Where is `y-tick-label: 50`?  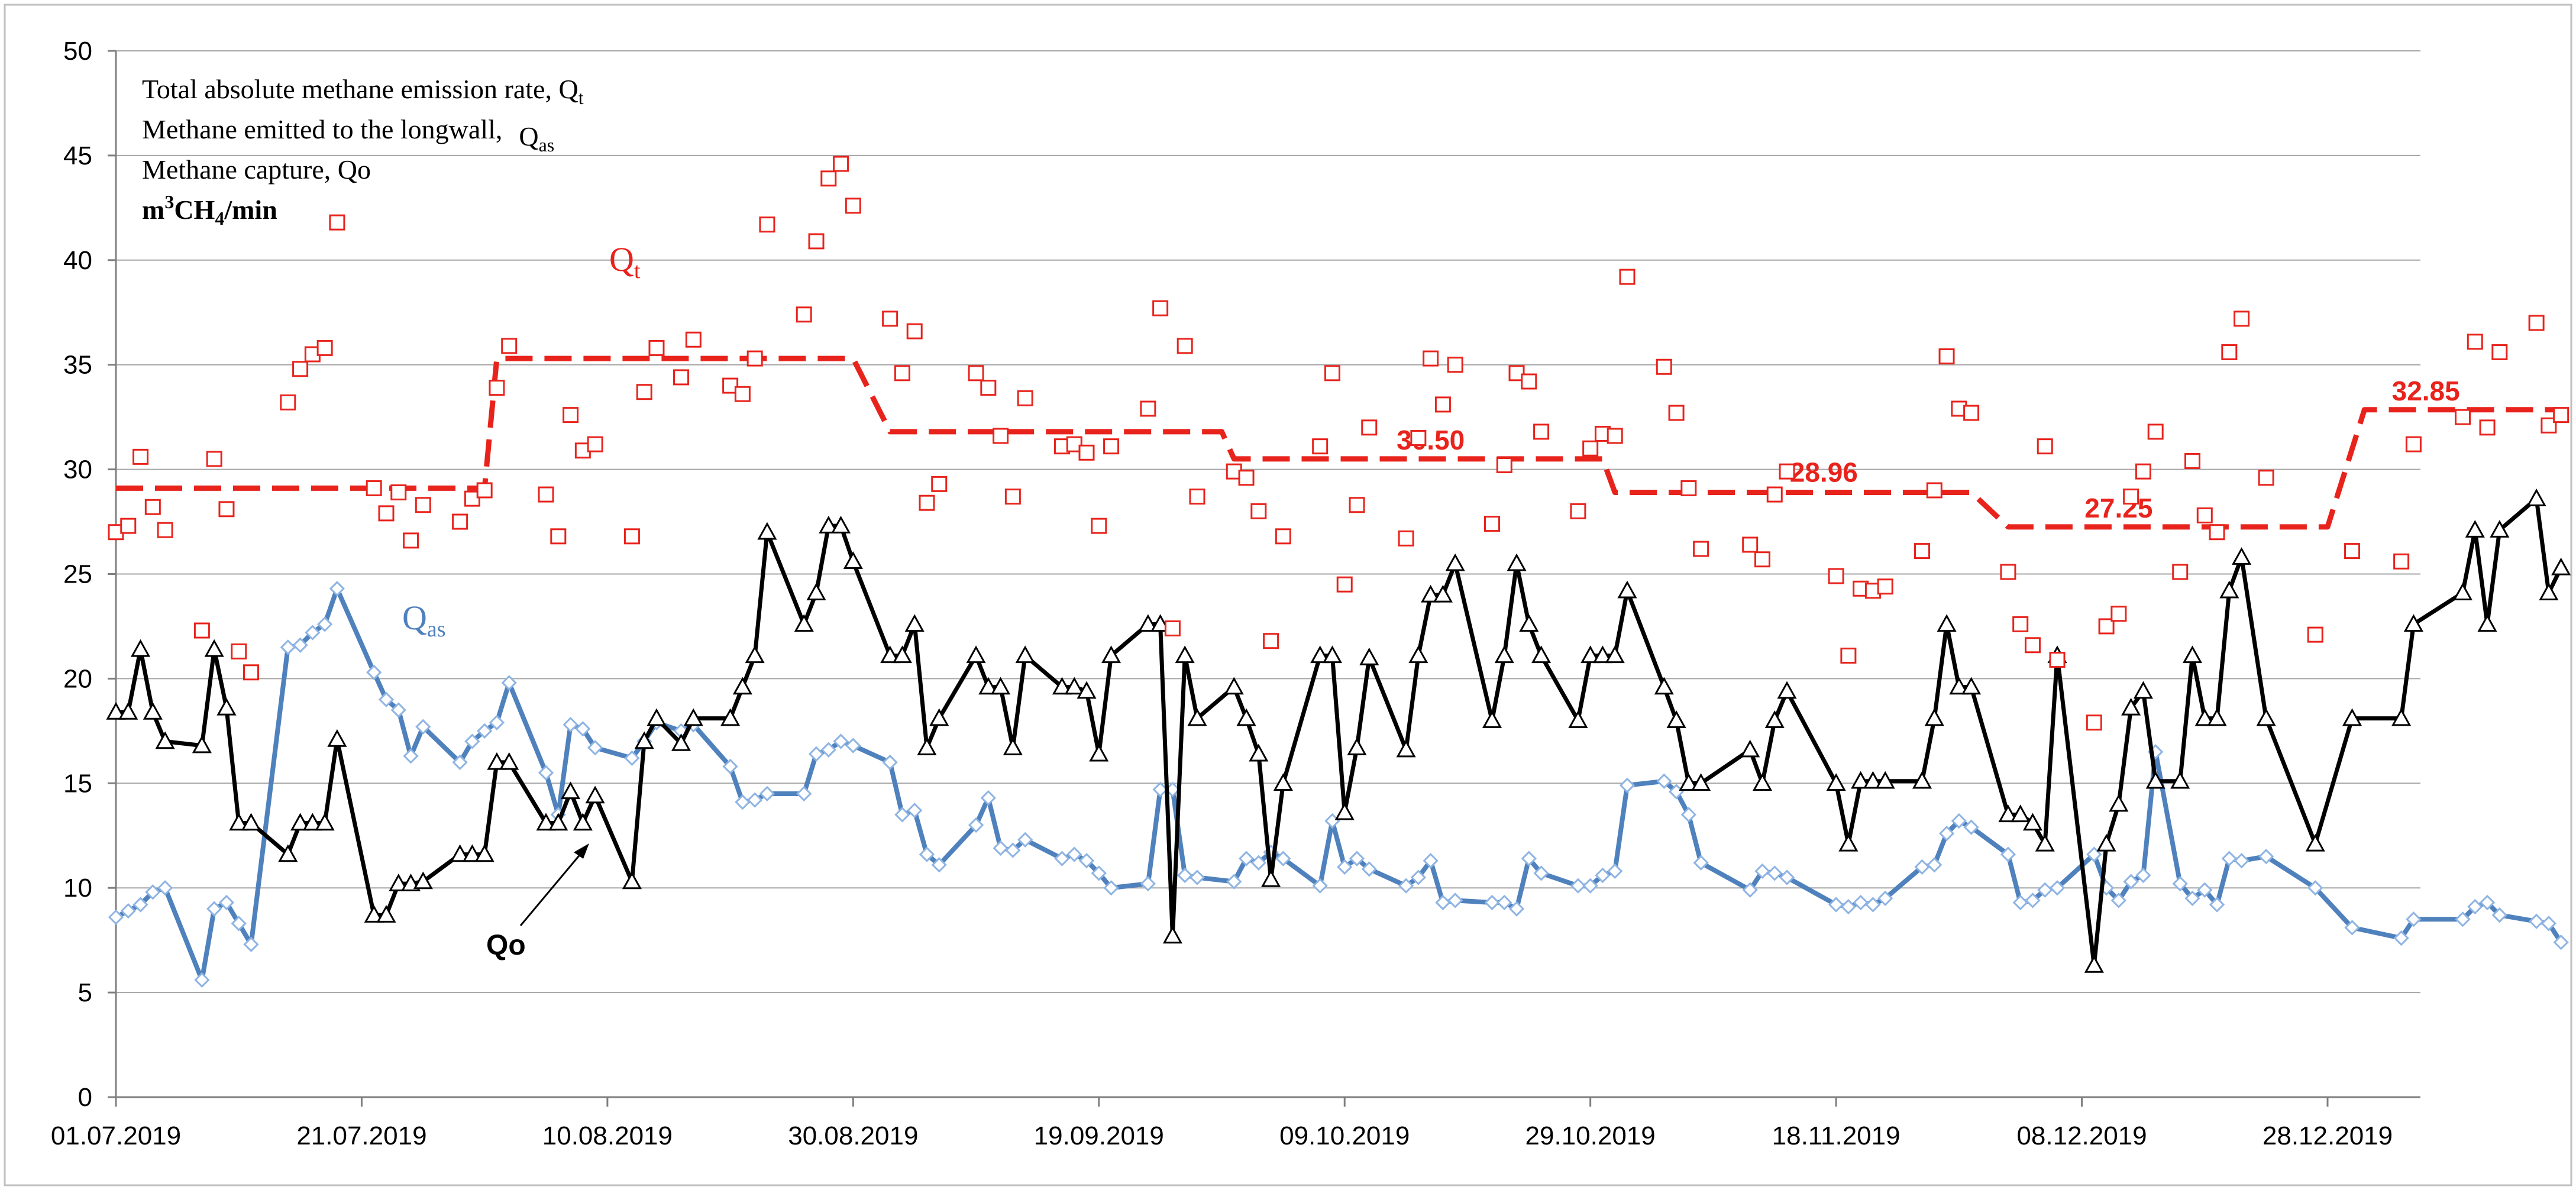 y-tick-label: 50 is located at coordinates (77, 51).